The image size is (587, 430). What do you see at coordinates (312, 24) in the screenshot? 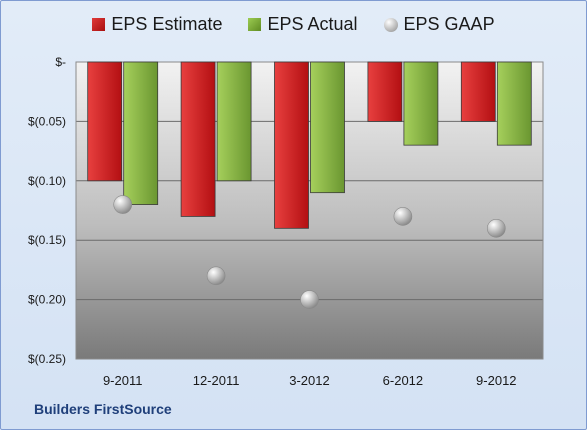
I see `legend-label-actual: EPS Actual` at bounding box center [312, 24].